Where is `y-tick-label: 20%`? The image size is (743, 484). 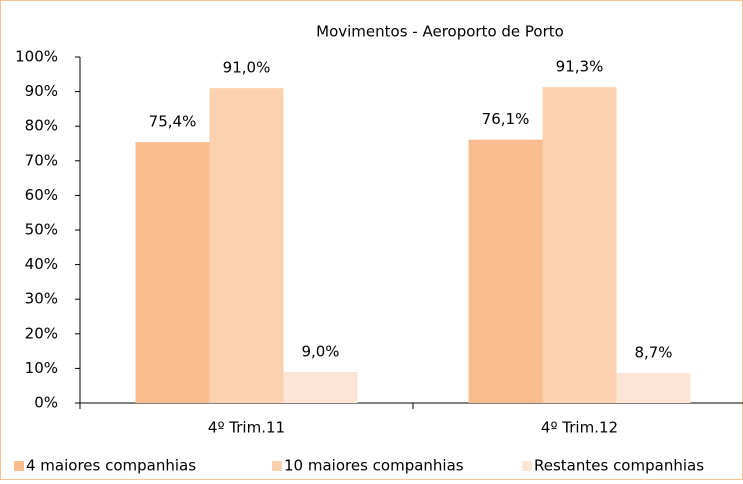
y-tick-label: 20% is located at coordinates (41, 333).